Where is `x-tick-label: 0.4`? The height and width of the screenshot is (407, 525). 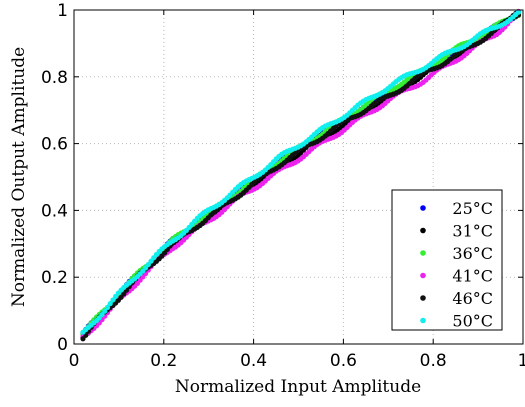 x-tick-label: 0.4 is located at coordinates (253, 361).